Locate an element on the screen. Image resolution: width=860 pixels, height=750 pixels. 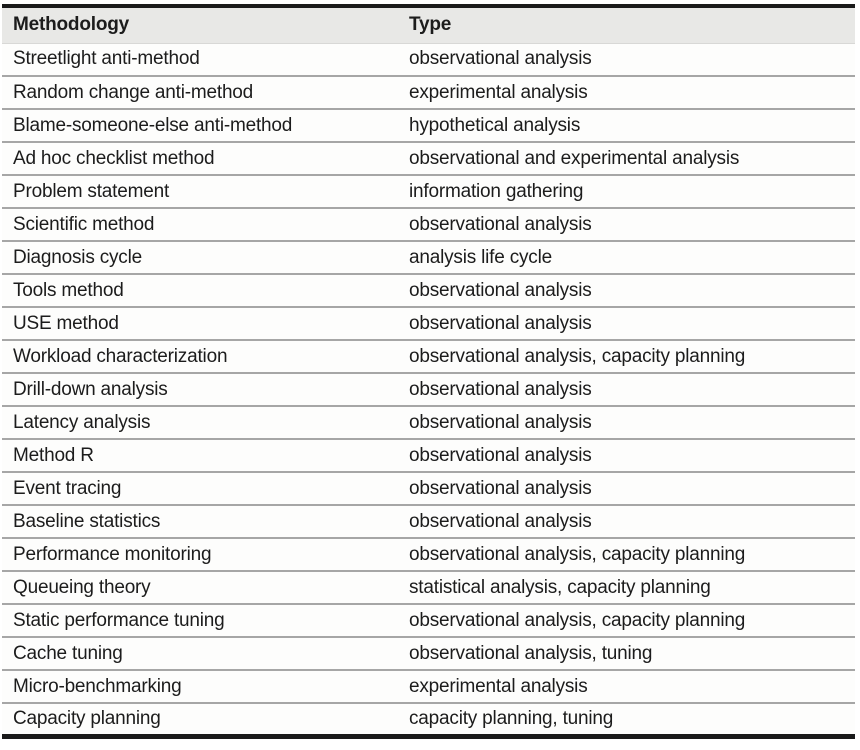
methodology-cell: Micro-benchmarking is located at coordinates (200, 686).